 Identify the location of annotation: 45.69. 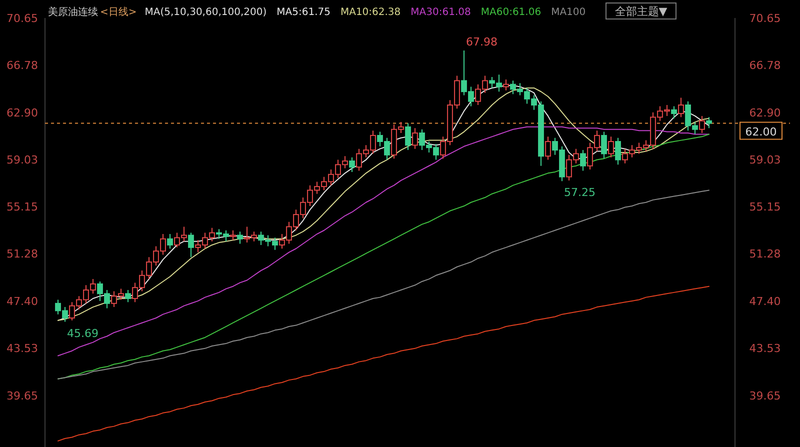
(82, 333).